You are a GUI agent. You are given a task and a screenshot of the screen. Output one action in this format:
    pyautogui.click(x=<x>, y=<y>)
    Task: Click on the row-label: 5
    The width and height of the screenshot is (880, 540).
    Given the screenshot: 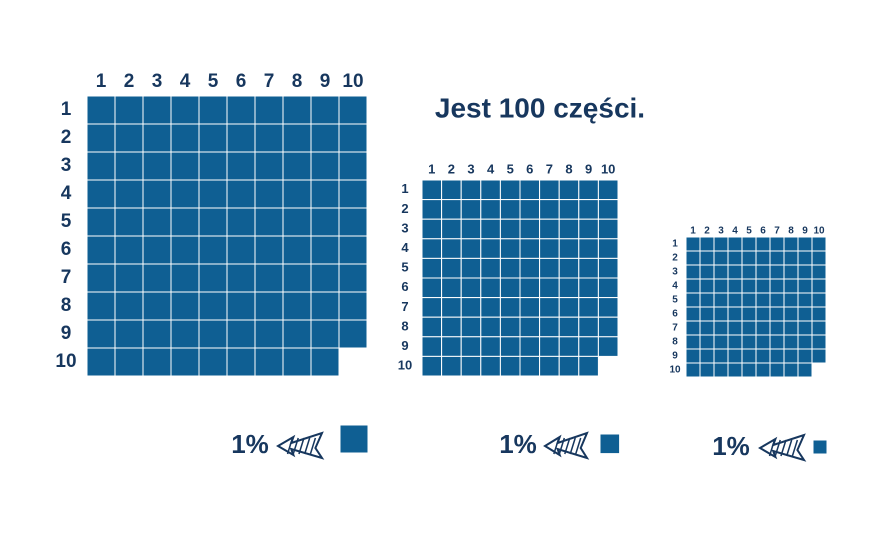 What is the action you would take?
    pyautogui.click(x=404, y=267)
    